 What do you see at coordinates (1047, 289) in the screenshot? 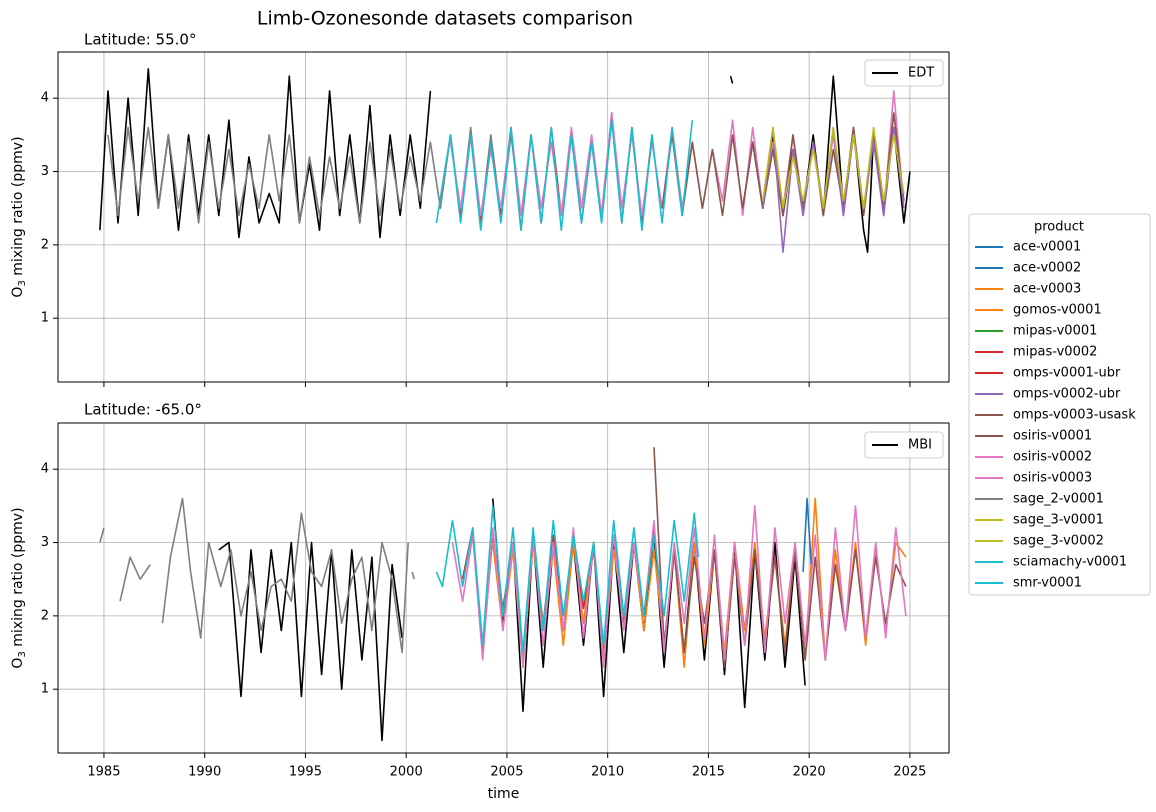
I see `legend-label: ace-v0003` at bounding box center [1047, 289].